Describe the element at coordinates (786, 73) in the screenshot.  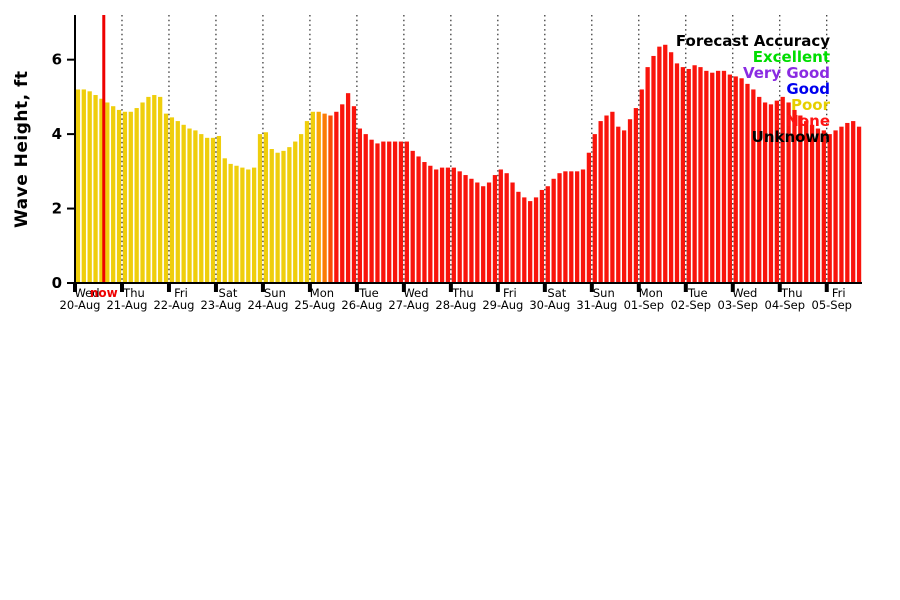
I see `legend-item-very-good: Very Good` at that location.